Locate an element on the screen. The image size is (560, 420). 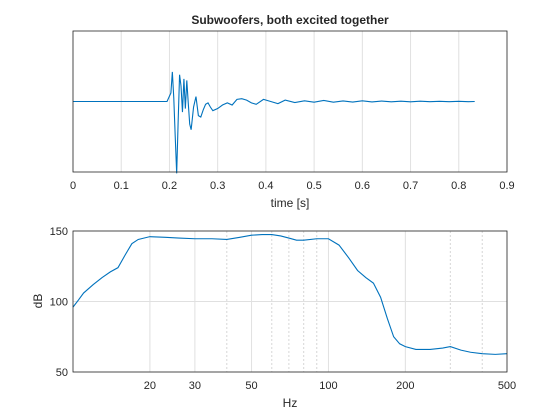
time-x-tick-label: 0 is located at coordinates (73, 186).